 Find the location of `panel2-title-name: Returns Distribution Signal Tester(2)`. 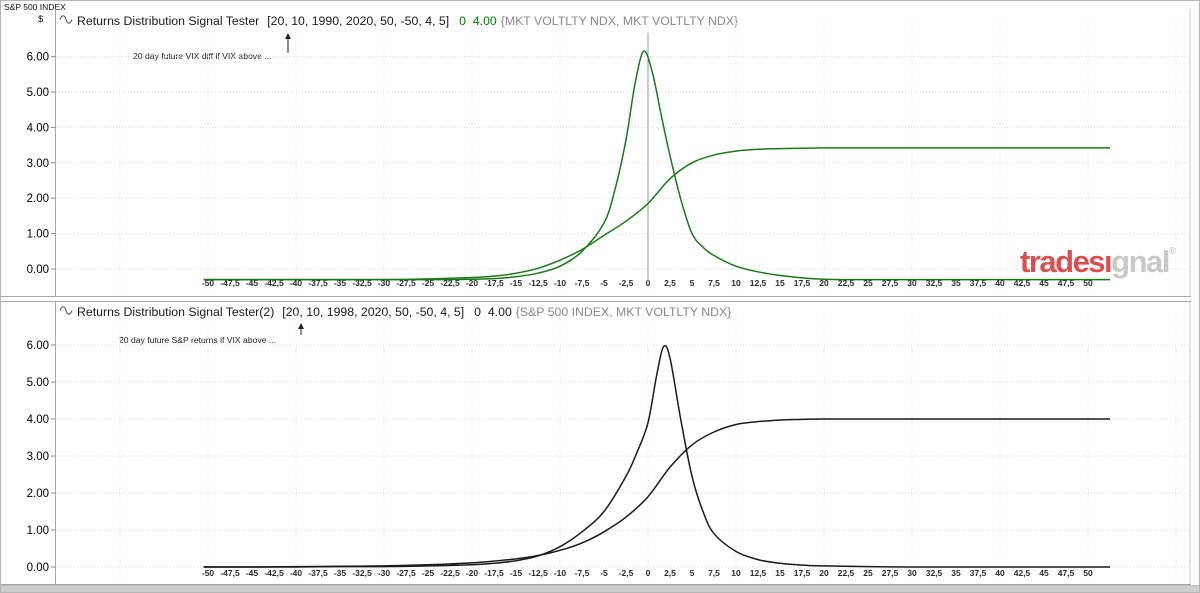

panel2-title-name: Returns Distribution Signal Tester(2) is located at coordinates (176, 312).